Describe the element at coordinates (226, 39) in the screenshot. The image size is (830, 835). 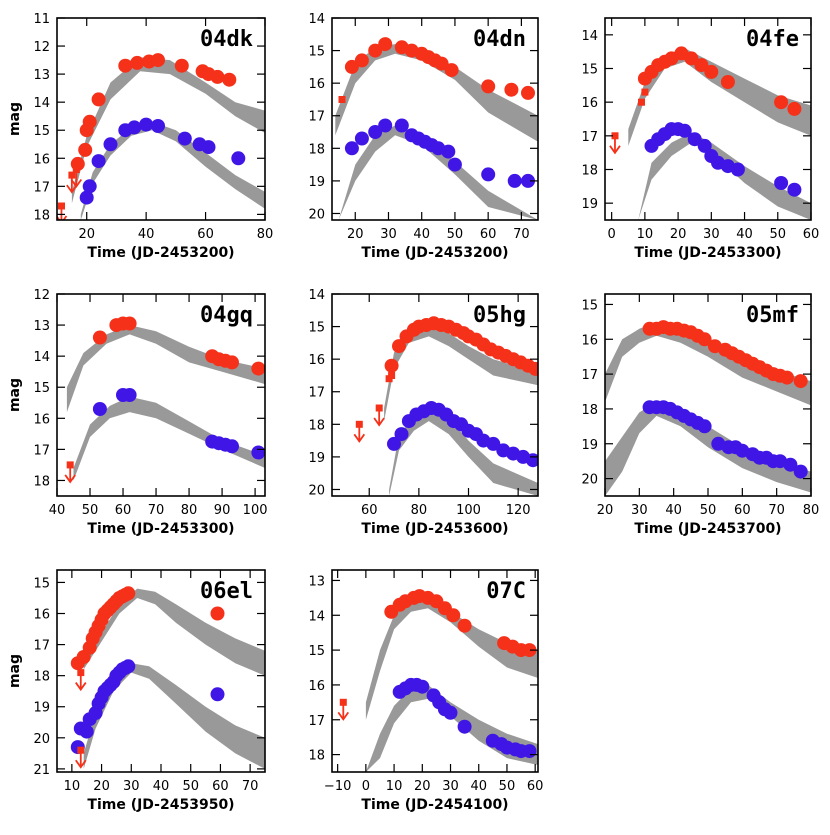
I see `supernova-name: 04dk` at that location.